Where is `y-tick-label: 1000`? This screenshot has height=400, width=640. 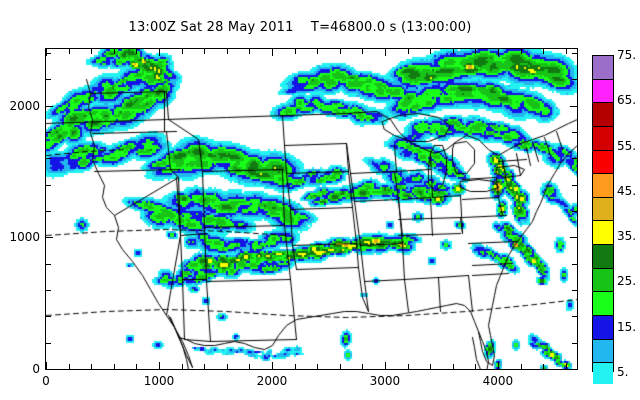 y-tick-label: 1000 is located at coordinates (24, 237).